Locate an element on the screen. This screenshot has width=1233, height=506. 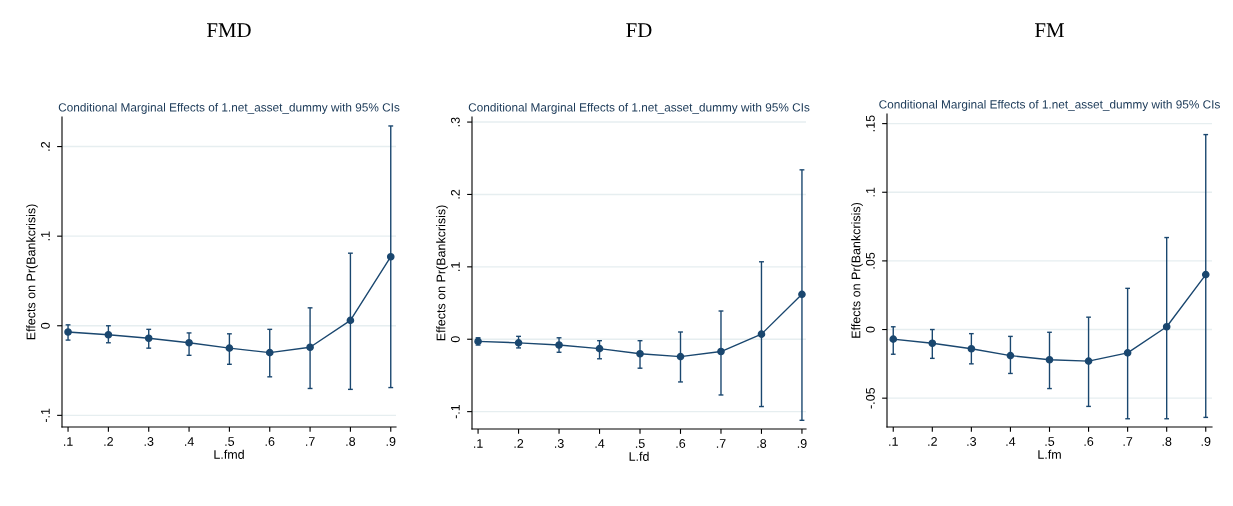
y-tick-label: .05 is located at coordinates (870, 260).